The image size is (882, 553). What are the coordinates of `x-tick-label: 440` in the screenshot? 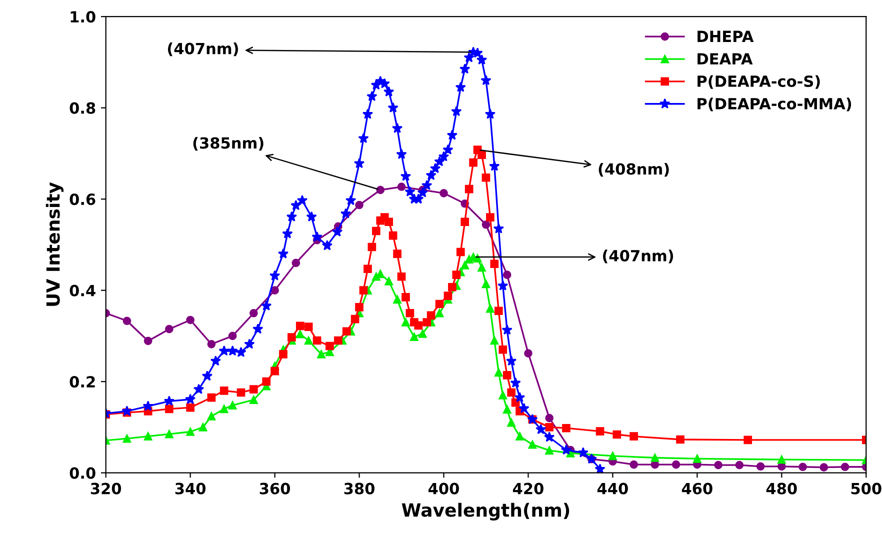 It's located at (612, 488).